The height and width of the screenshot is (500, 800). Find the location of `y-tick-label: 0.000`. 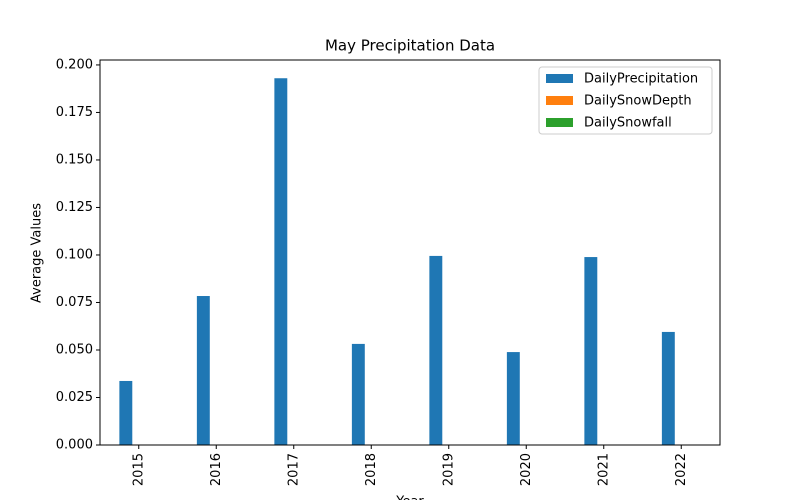

y-tick-label: 0.000 is located at coordinates (74, 445).